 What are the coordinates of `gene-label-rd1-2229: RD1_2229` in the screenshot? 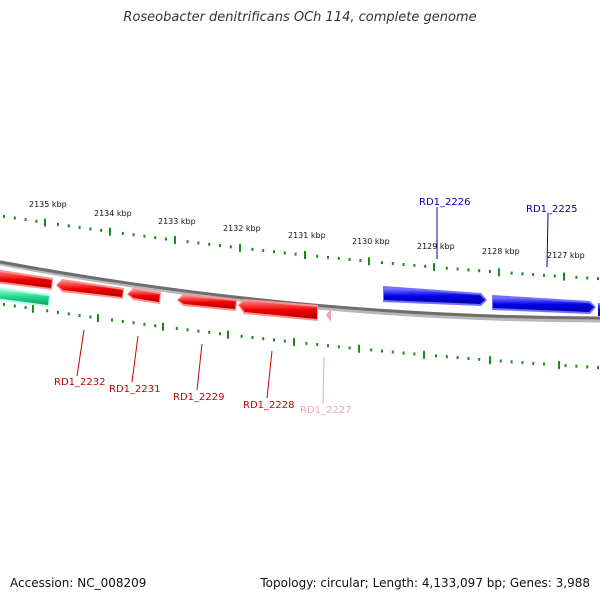 It's located at (198, 397).